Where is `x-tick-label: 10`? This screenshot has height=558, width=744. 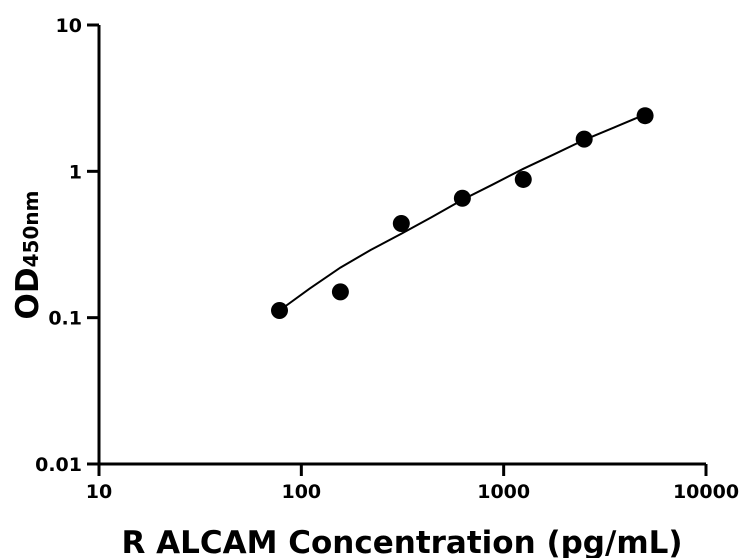 x-tick-label: 10 is located at coordinates (99, 492).